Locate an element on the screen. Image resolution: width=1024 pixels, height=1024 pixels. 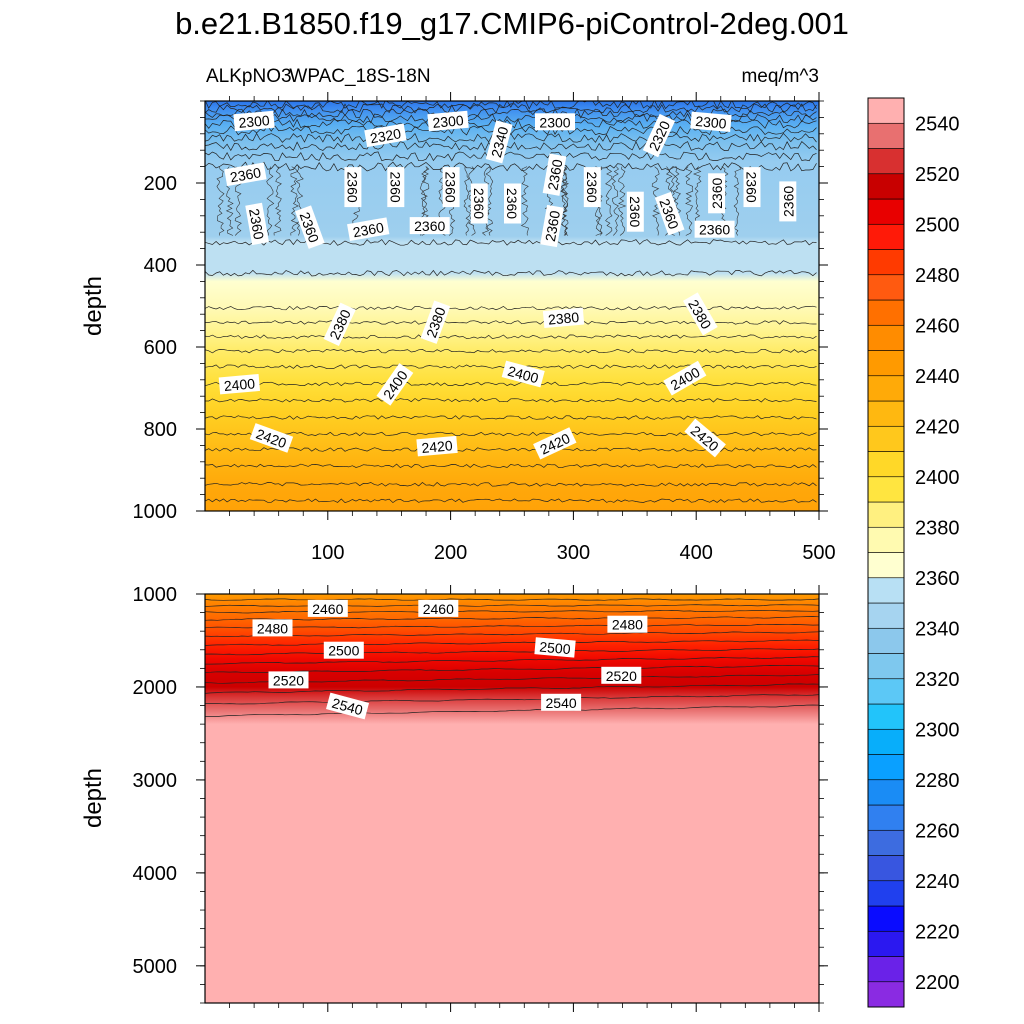
y-tick-label: 400 is located at coordinates (160, 266).